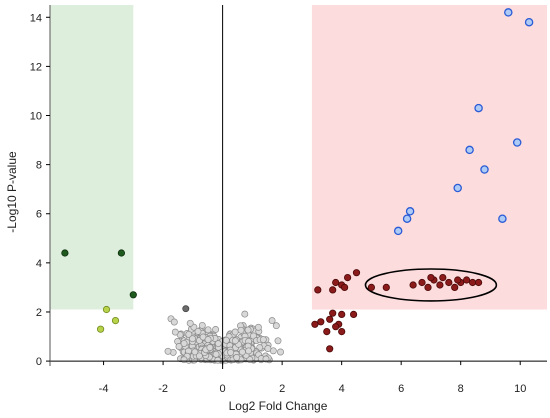 The image size is (550, 418). Describe the element at coordinates (92, 157) in the screenshot. I see `down-regulated-region` at that location.